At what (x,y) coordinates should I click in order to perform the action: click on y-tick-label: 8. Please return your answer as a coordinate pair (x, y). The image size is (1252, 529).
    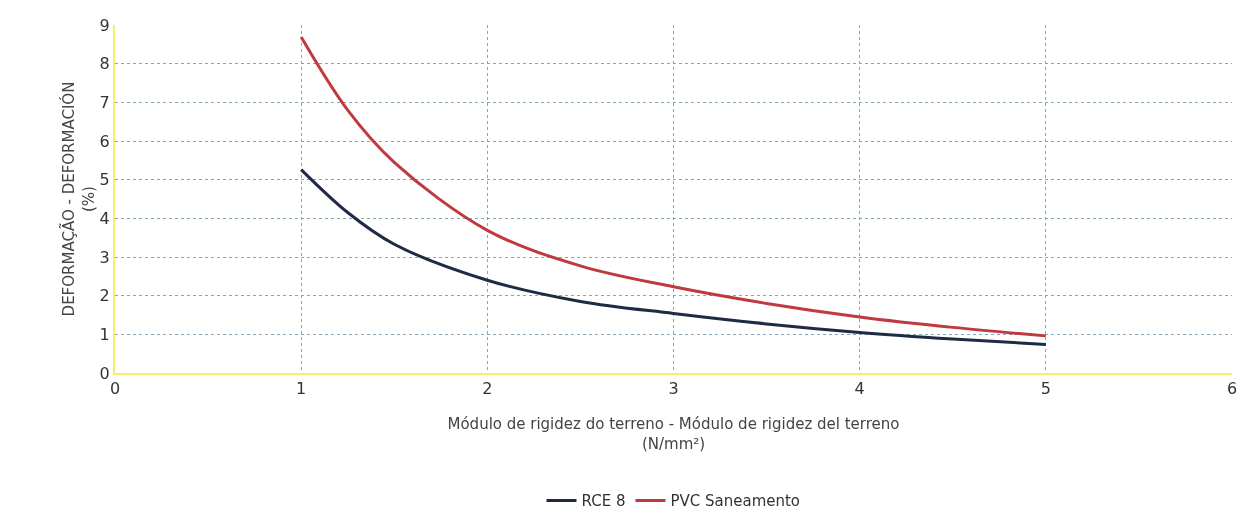
    Looking at the image, I should click on (104, 64).